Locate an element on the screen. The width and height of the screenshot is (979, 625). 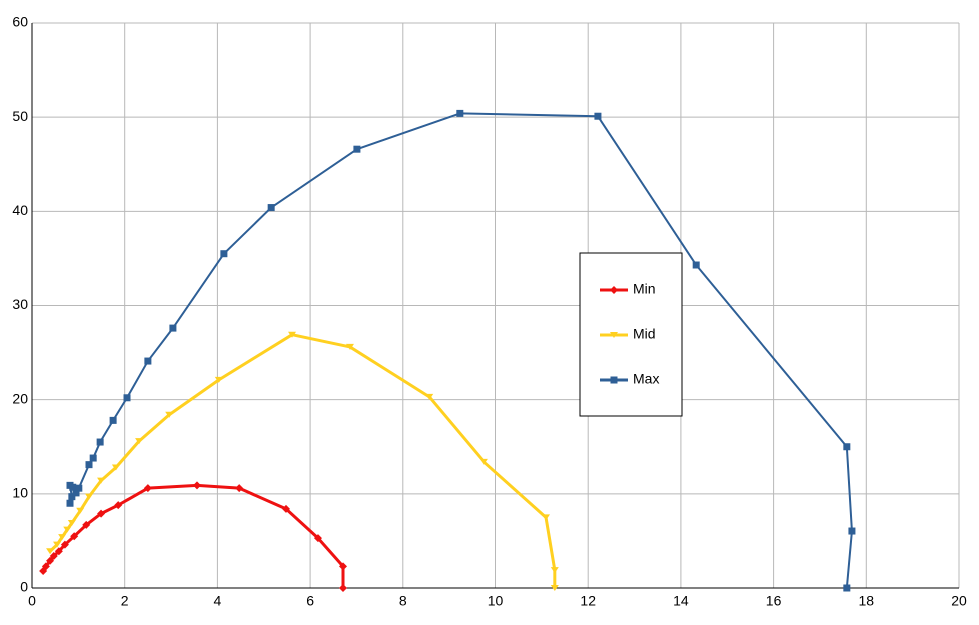
y-tick-label: 50 is located at coordinates (20, 116).